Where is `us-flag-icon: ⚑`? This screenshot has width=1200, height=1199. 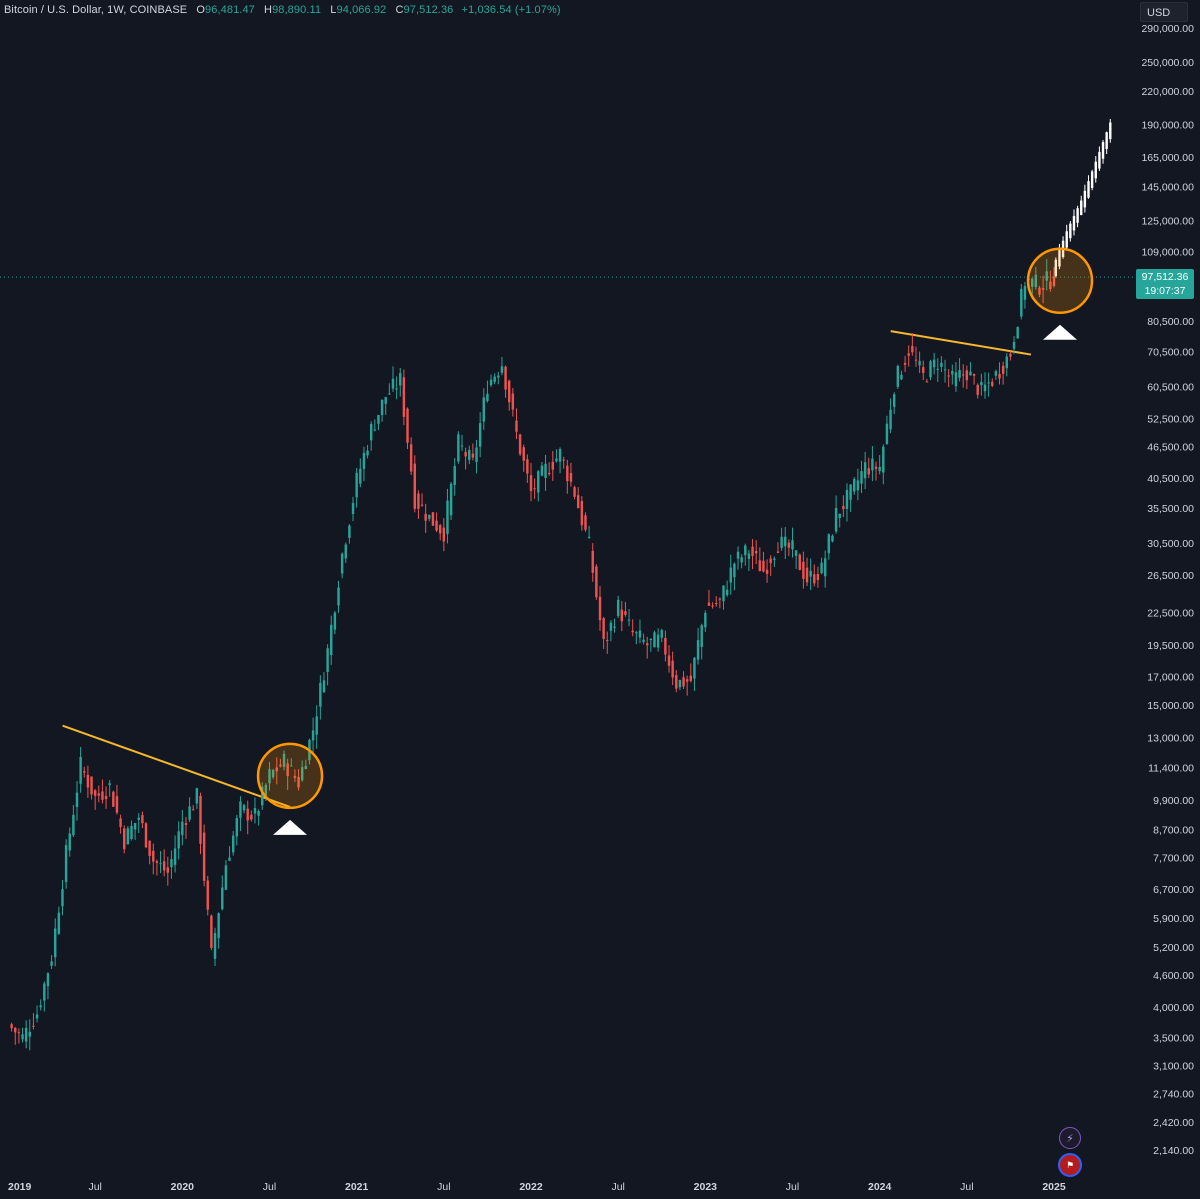 us-flag-icon: ⚑ is located at coordinates (1070, 1165).